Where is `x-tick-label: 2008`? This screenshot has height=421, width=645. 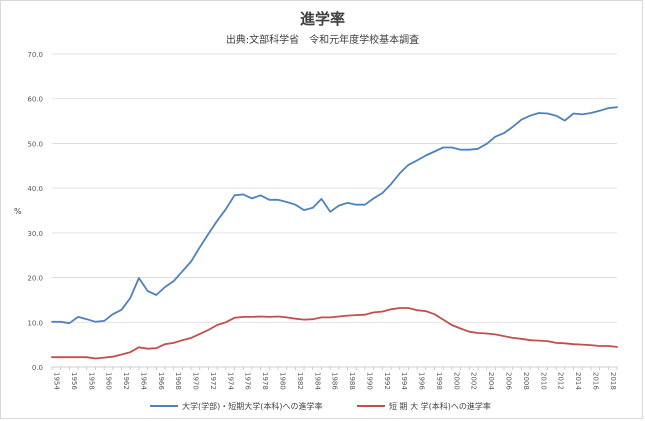 x-tick-label: 2008 is located at coordinates (526, 381).